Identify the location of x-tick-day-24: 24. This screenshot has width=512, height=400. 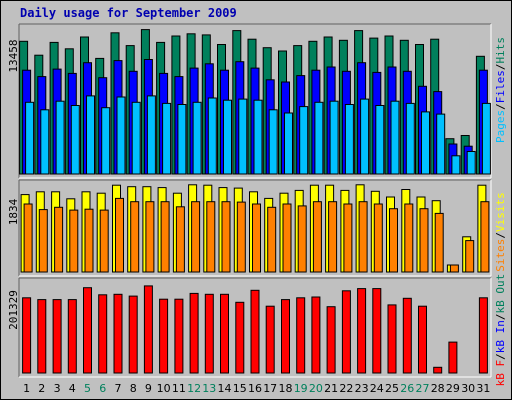
(377, 388).